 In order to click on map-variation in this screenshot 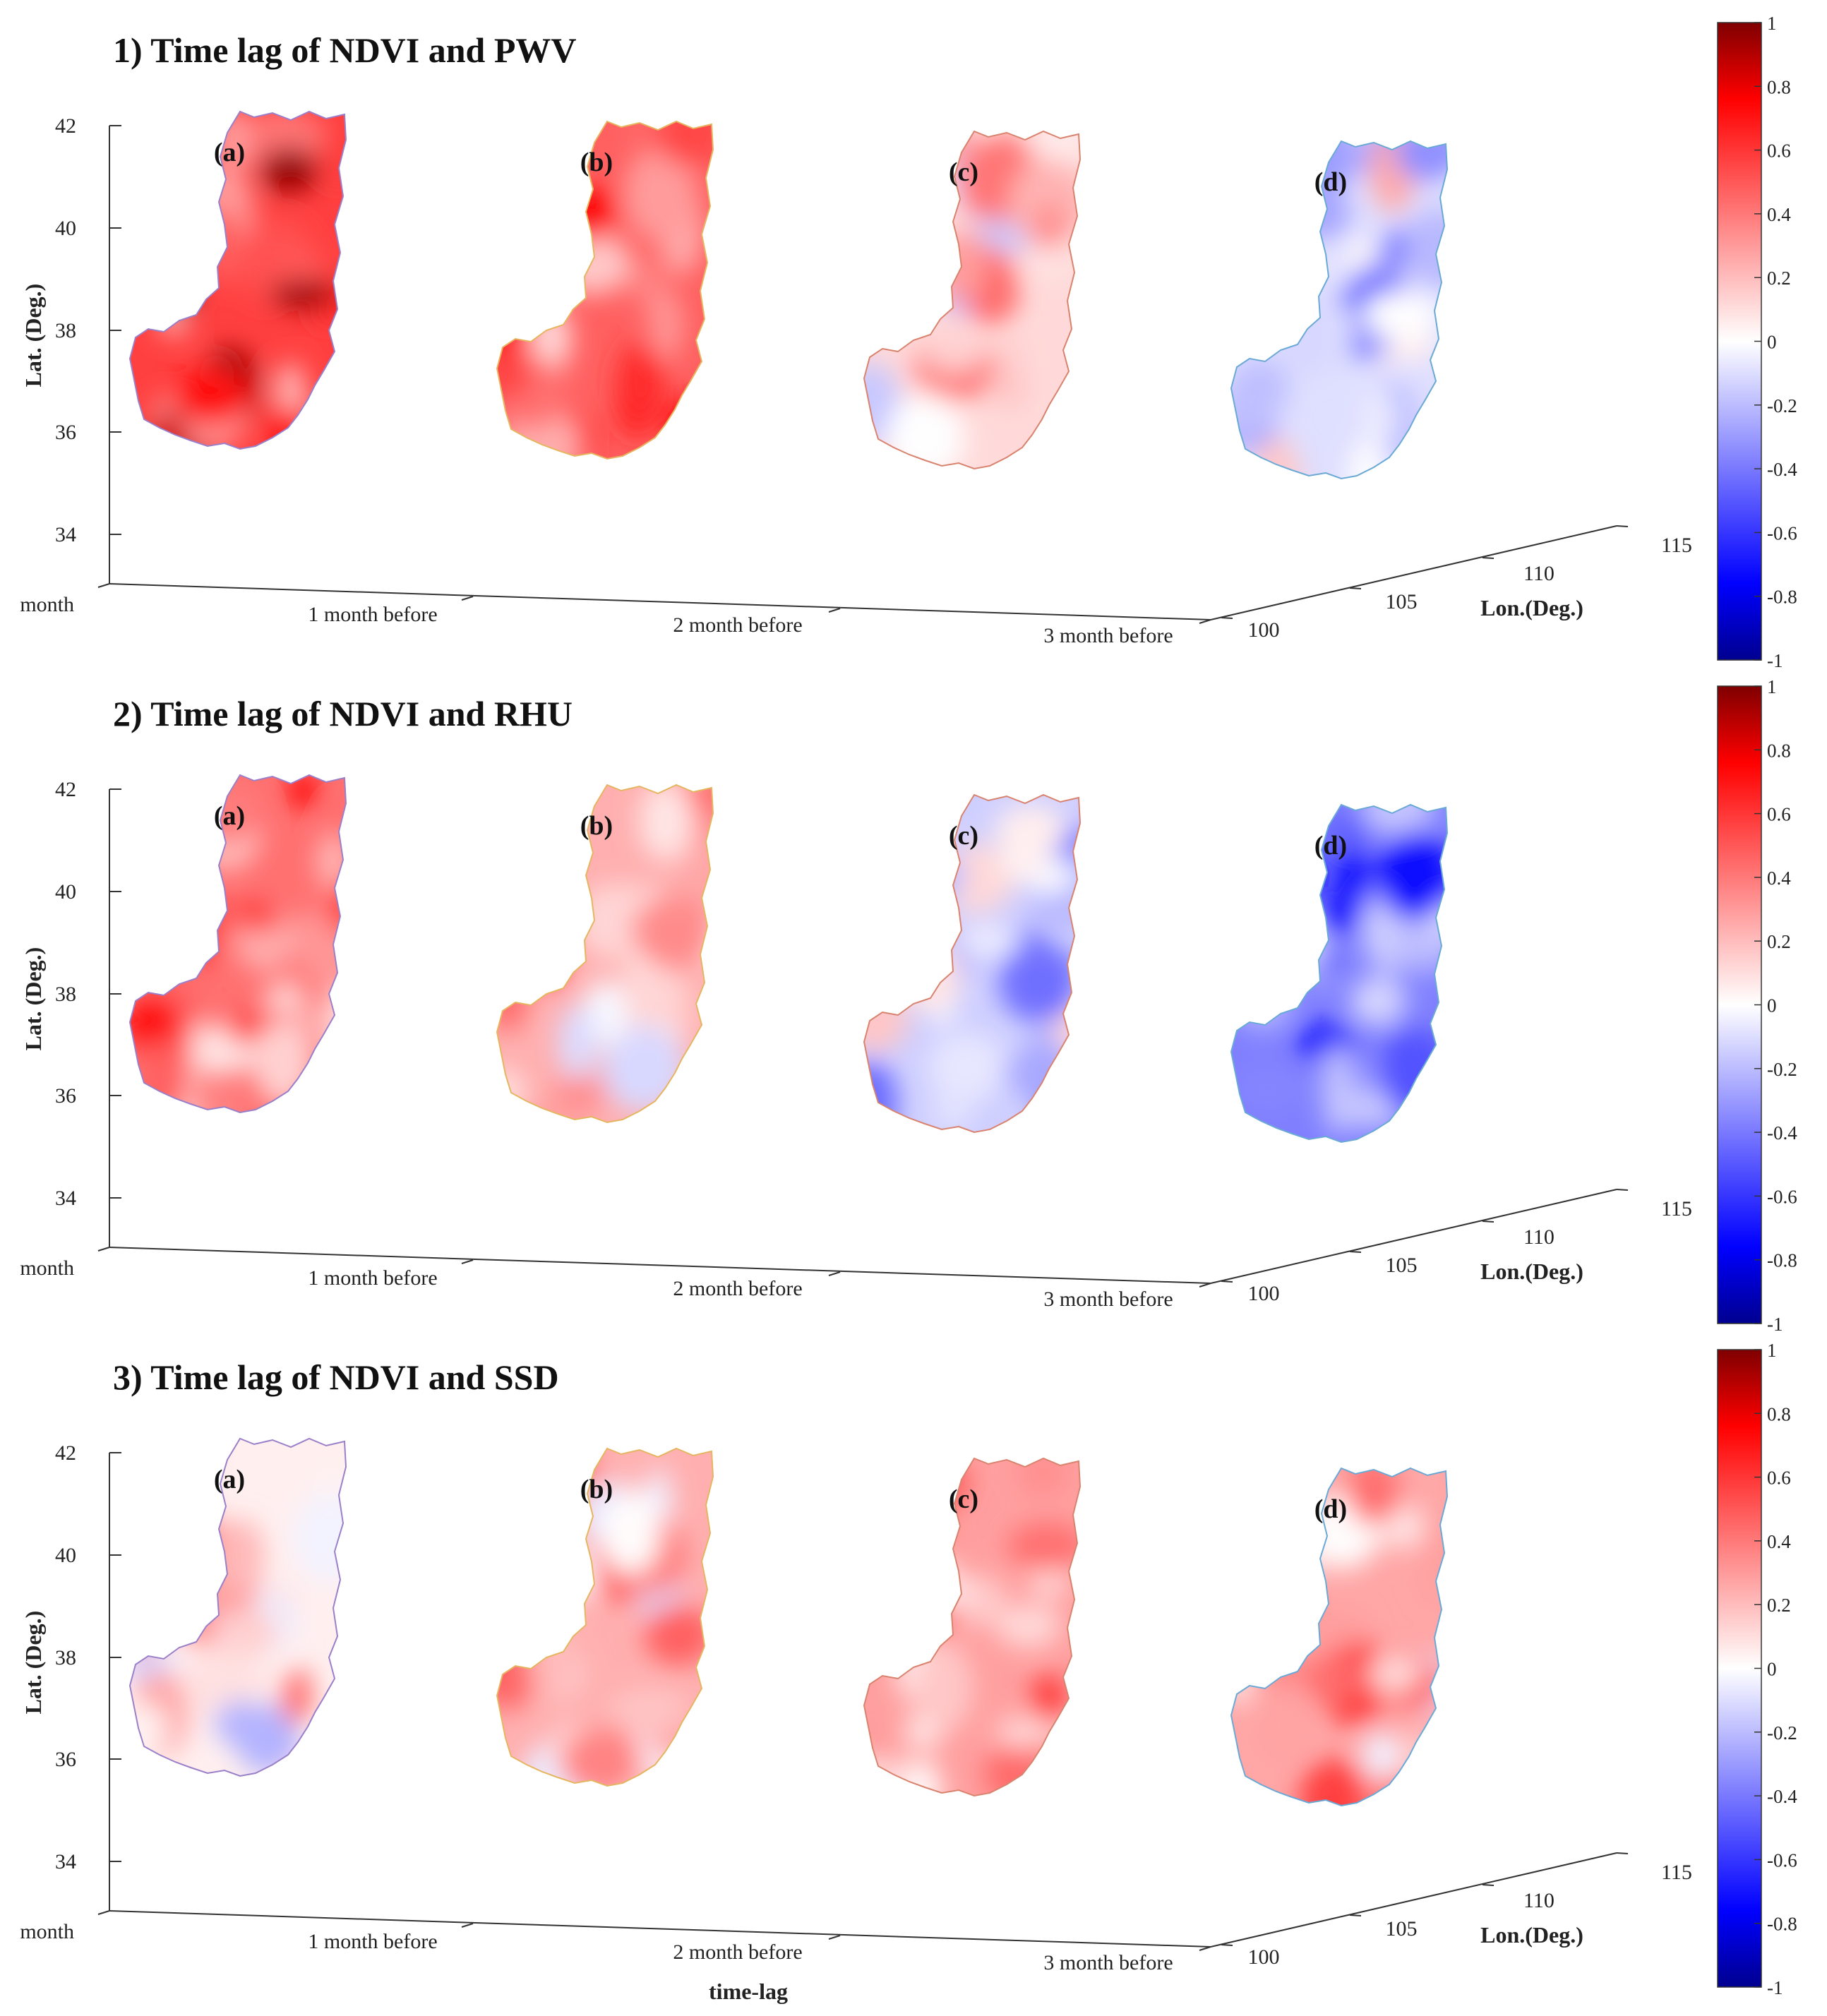, I will do `click(1339, 970)`.